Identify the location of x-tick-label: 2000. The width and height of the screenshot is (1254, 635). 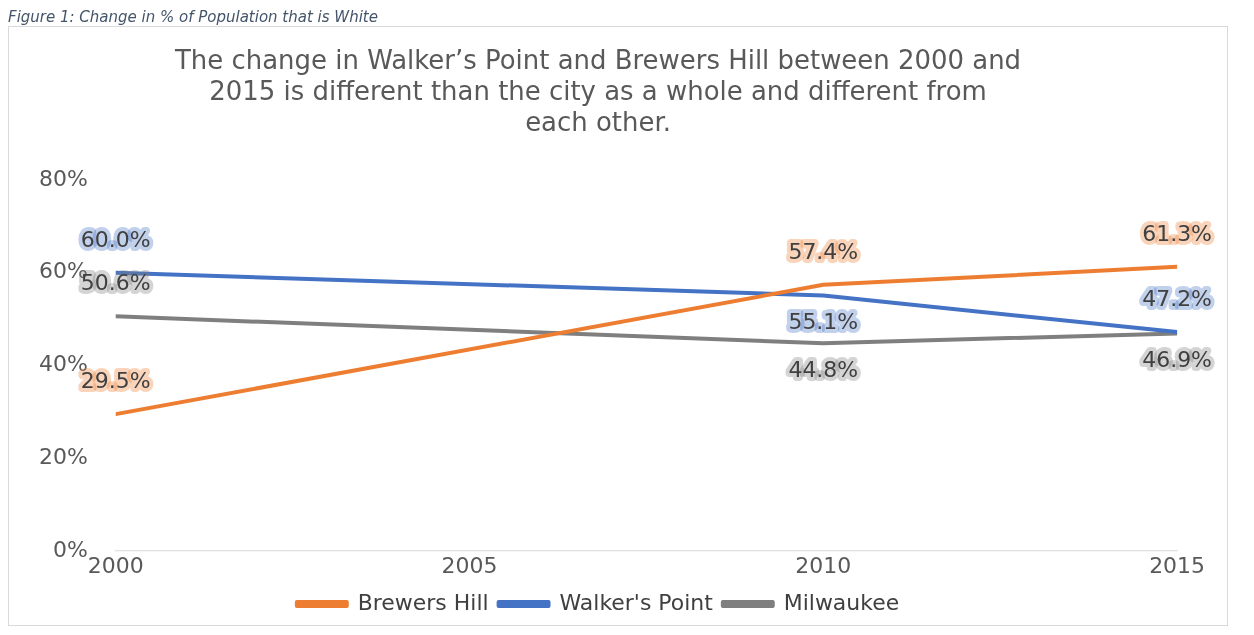
(115, 565).